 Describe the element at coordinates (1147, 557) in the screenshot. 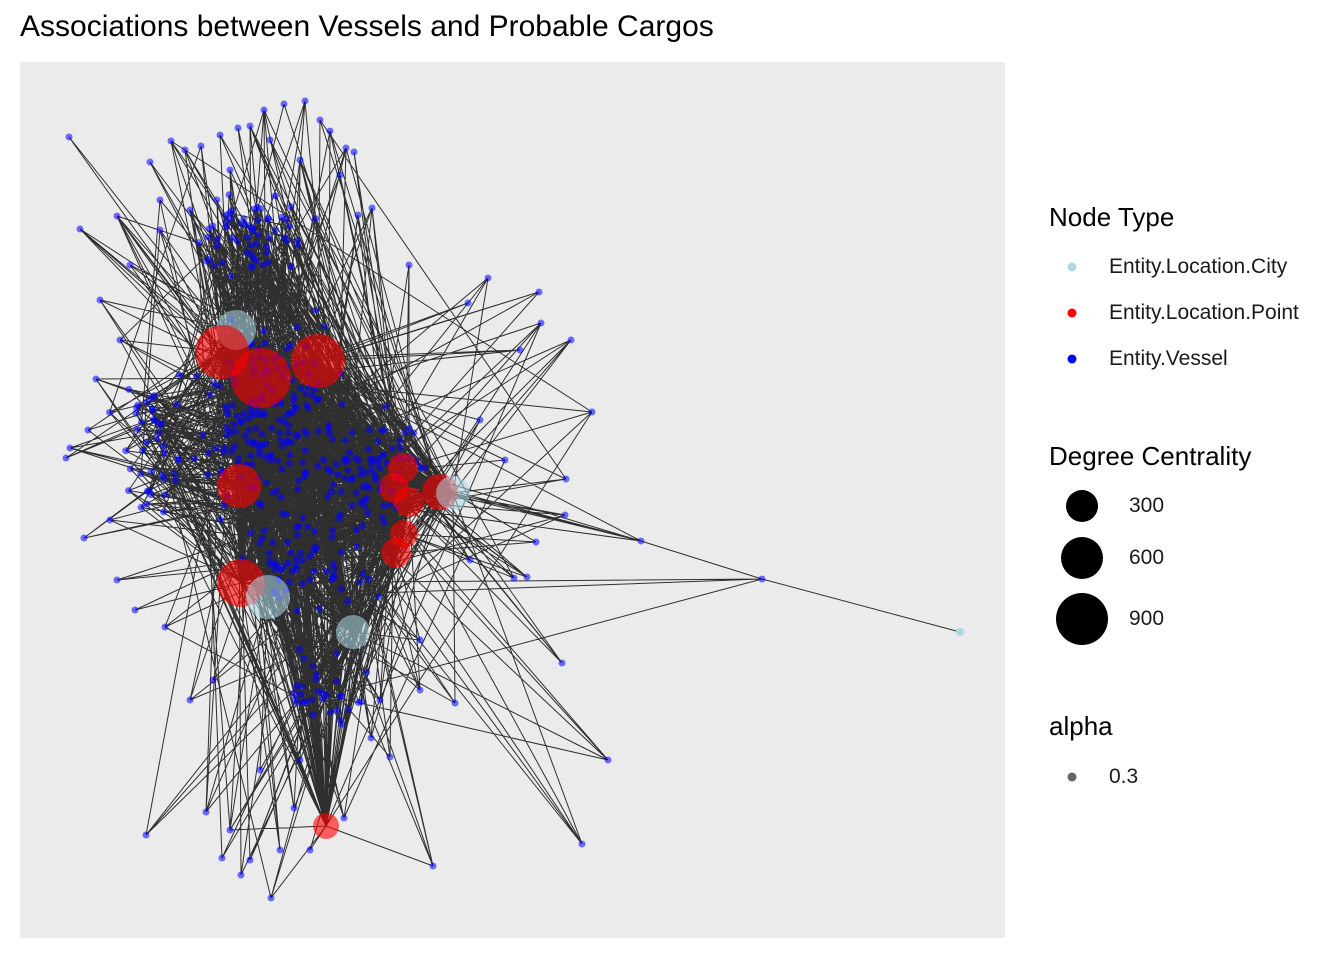

I see `legend-label-600: 600` at that location.